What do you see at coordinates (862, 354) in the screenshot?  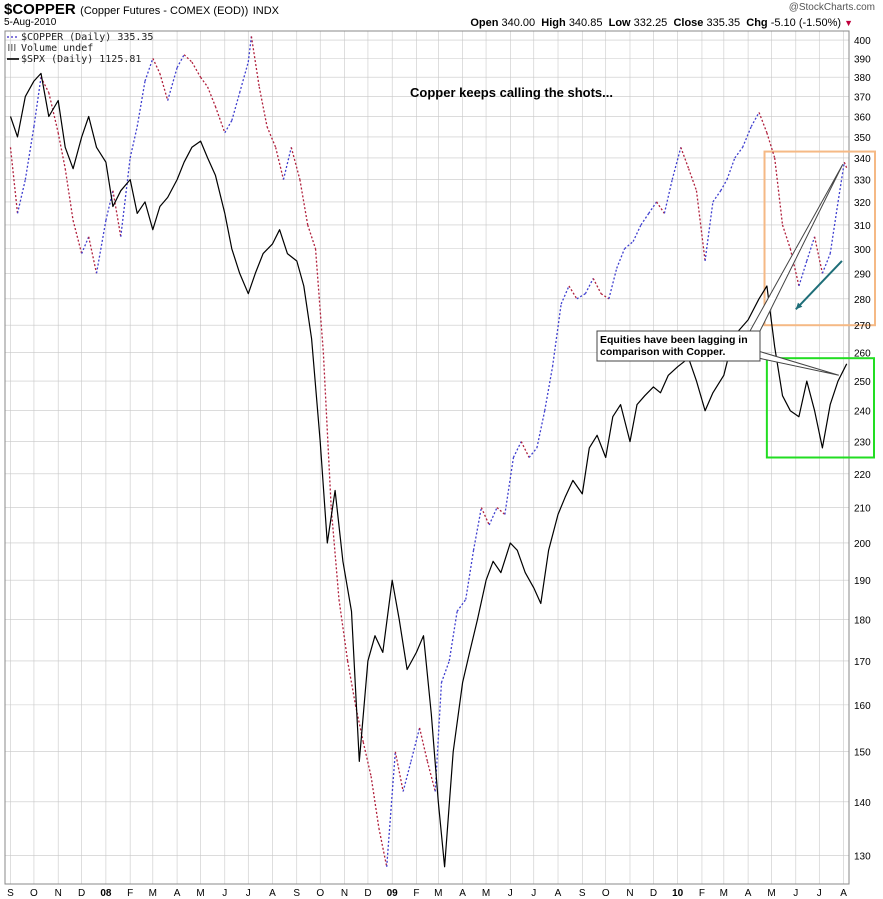 I see `y-tick-label: 260` at bounding box center [862, 354].